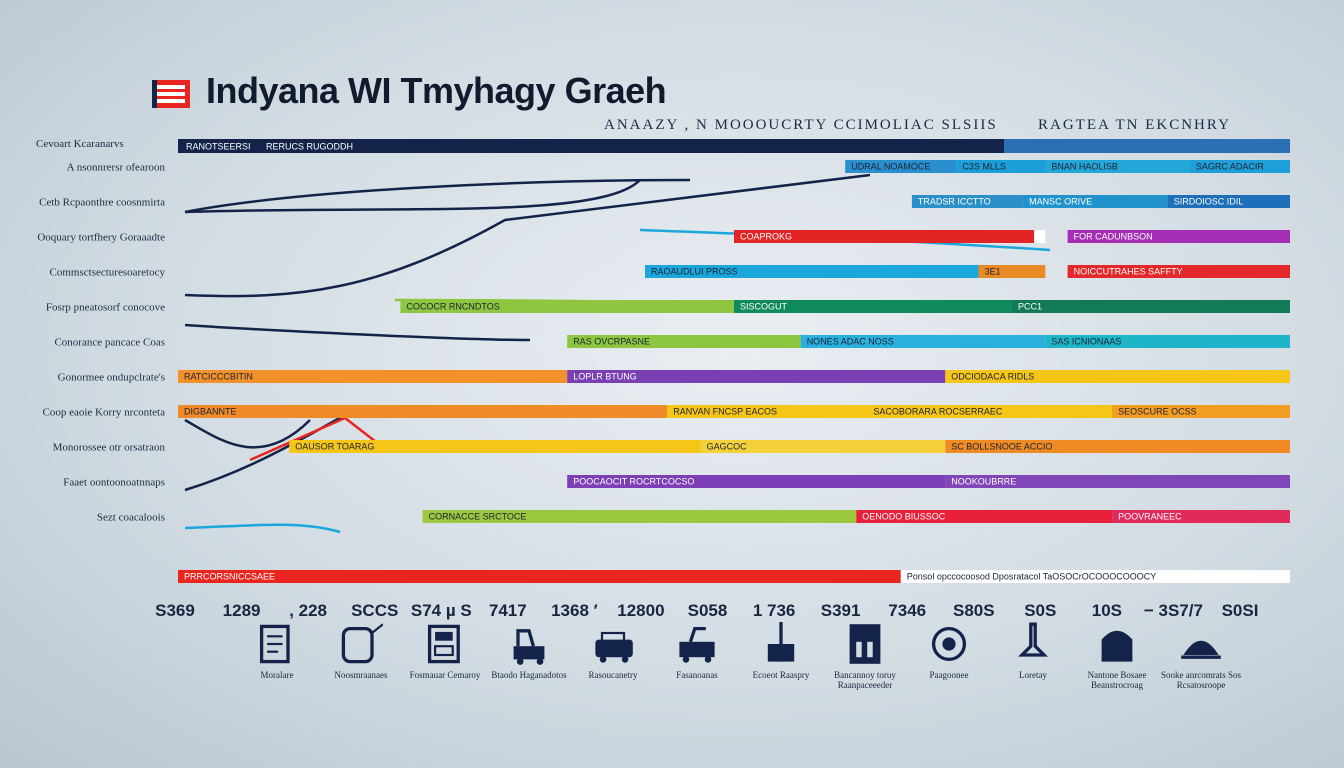 The height and width of the screenshot is (768, 1344). I want to click on bar-segment-label: OAUSOR TOARAG, so click(334, 447).